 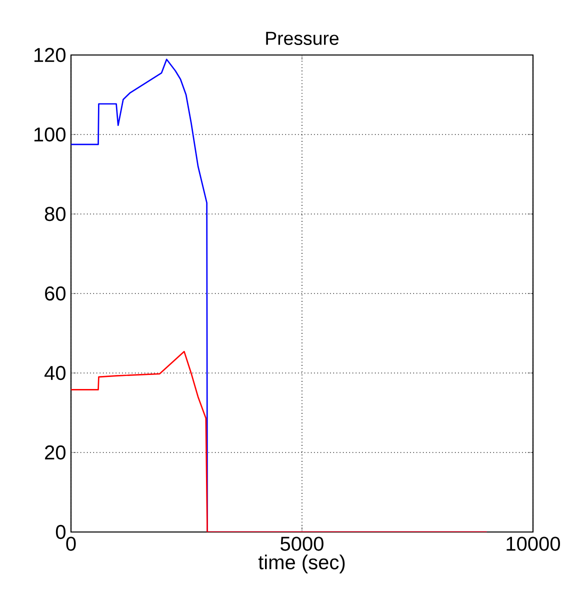 I want to click on chart-title: Pressure, so click(x=302, y=38).